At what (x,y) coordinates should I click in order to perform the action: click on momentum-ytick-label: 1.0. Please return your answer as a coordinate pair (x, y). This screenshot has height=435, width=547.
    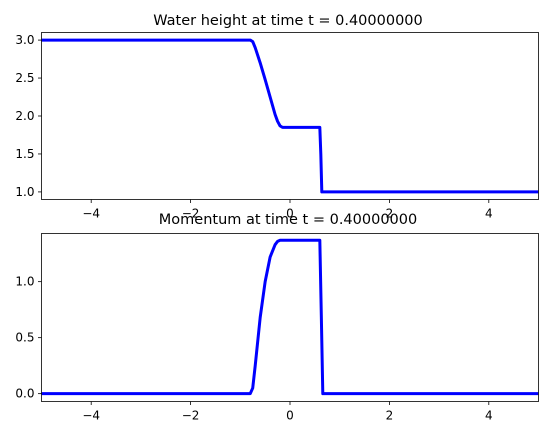
    Looking at the image, I should click on (24, 282).